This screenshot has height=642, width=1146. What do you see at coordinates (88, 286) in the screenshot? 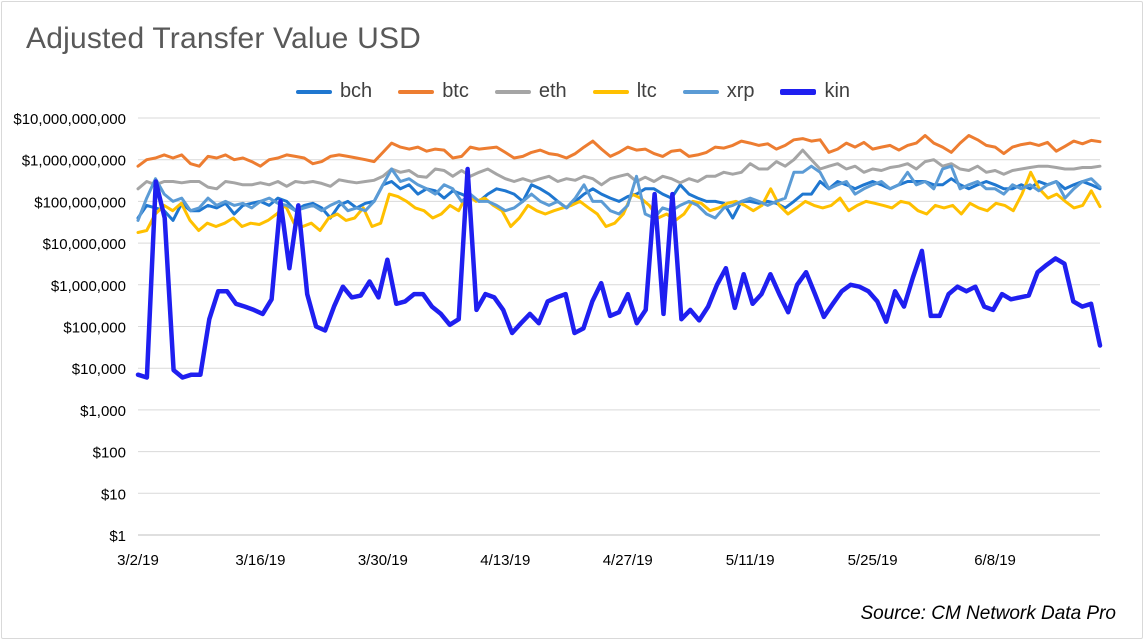
I see `y-tick-label: $1,000,000` at bounding box center [88, 286].